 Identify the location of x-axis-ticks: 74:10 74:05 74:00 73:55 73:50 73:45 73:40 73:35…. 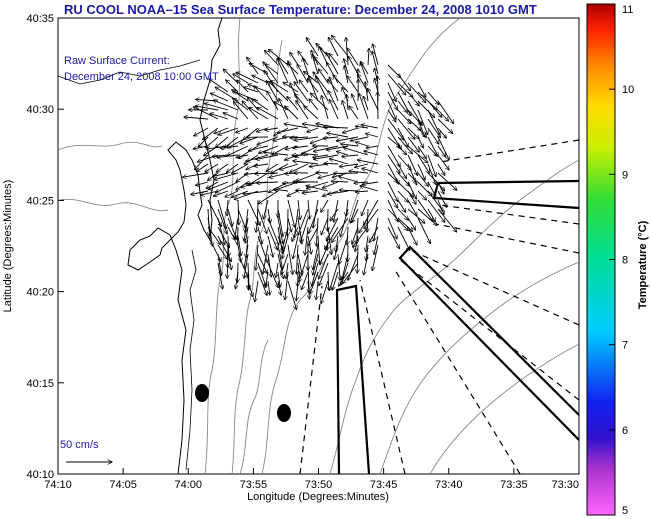
(312, 479).